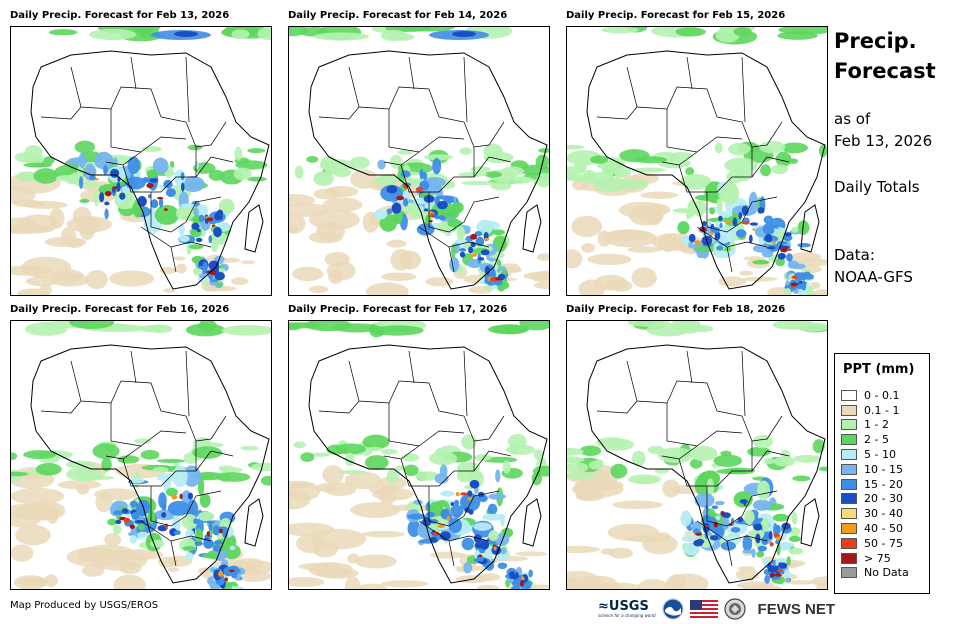  I want to click on us-flag-icon, so click(703, 609).